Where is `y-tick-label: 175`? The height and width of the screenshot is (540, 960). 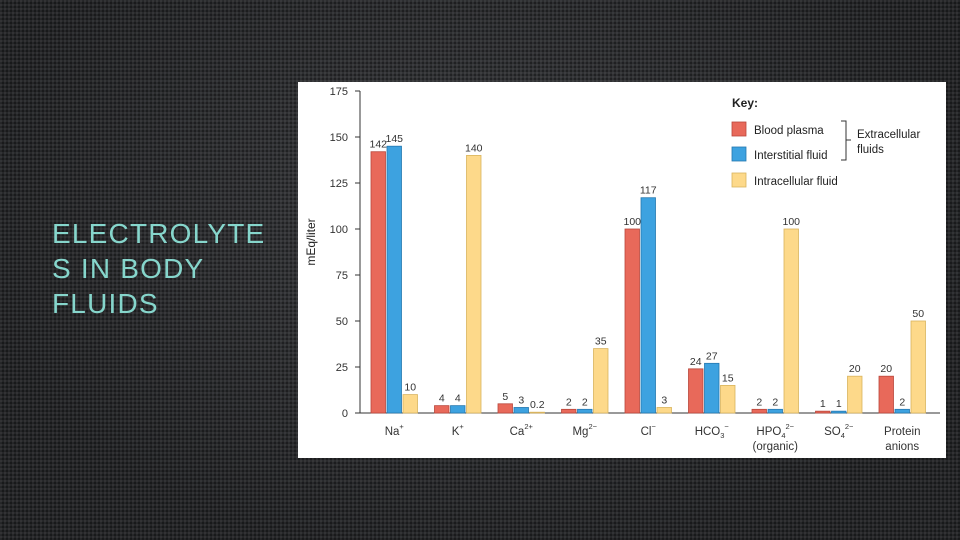 y-tick-label: 175 is located at coordinates (339, 92).